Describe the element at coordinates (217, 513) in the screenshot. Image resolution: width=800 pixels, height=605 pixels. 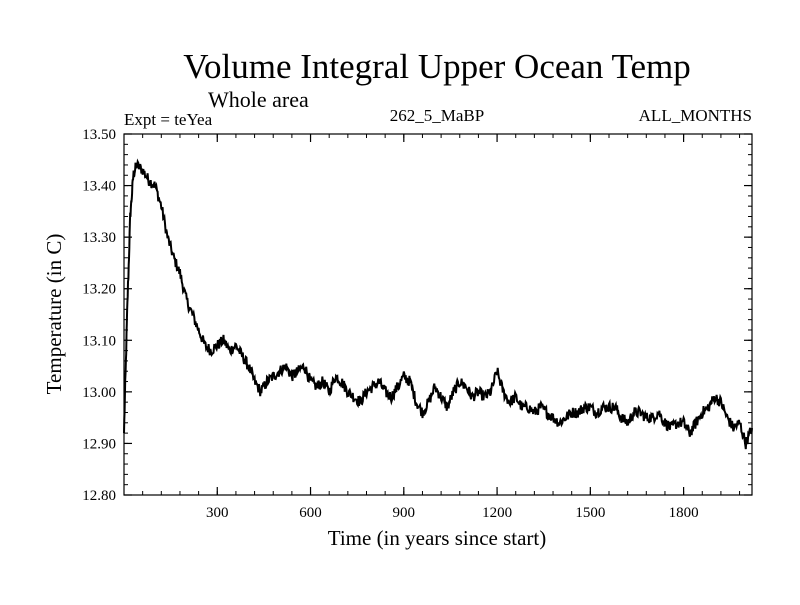
I see `x-tick-label: 300` at that location.